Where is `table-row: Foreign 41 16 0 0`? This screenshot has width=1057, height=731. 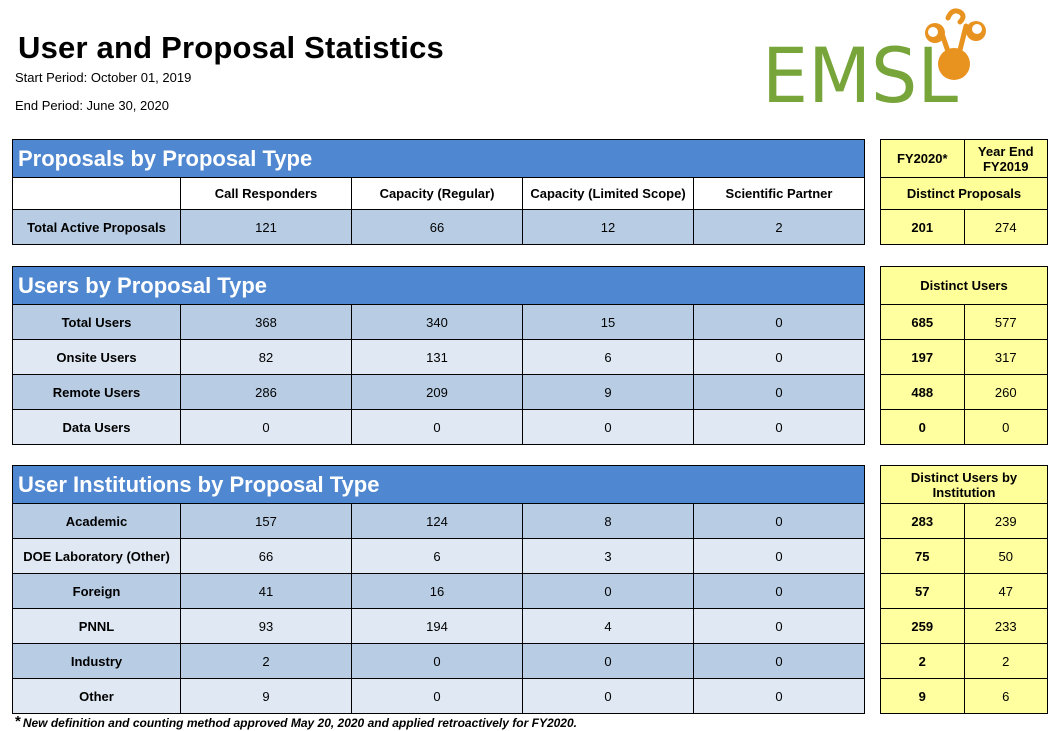 table-row: Foreign 41 16 0 0 is located at coordinates (439, 591).